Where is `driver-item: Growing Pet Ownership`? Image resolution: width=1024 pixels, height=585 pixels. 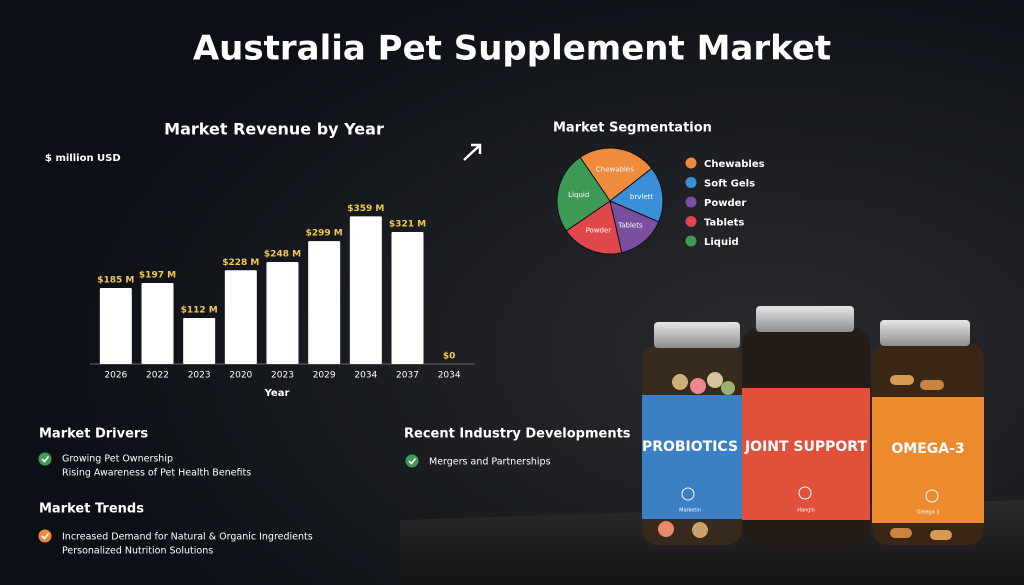
driver-item: Growing Pet Ownership is located at coordinates (117, 459).